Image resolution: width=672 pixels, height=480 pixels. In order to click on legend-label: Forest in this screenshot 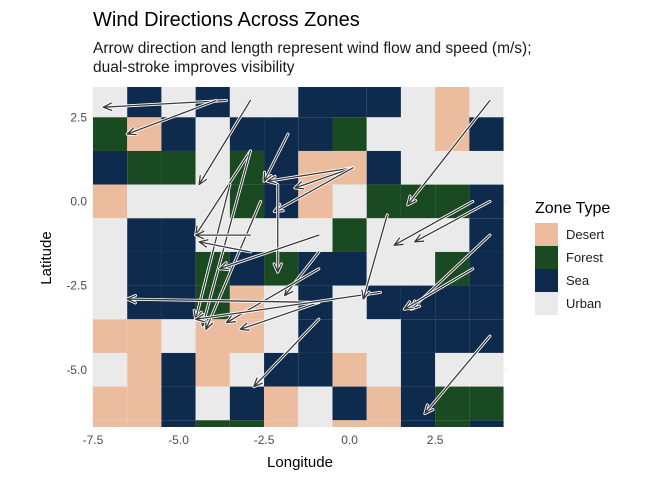, I will do `click(584, 257)`.